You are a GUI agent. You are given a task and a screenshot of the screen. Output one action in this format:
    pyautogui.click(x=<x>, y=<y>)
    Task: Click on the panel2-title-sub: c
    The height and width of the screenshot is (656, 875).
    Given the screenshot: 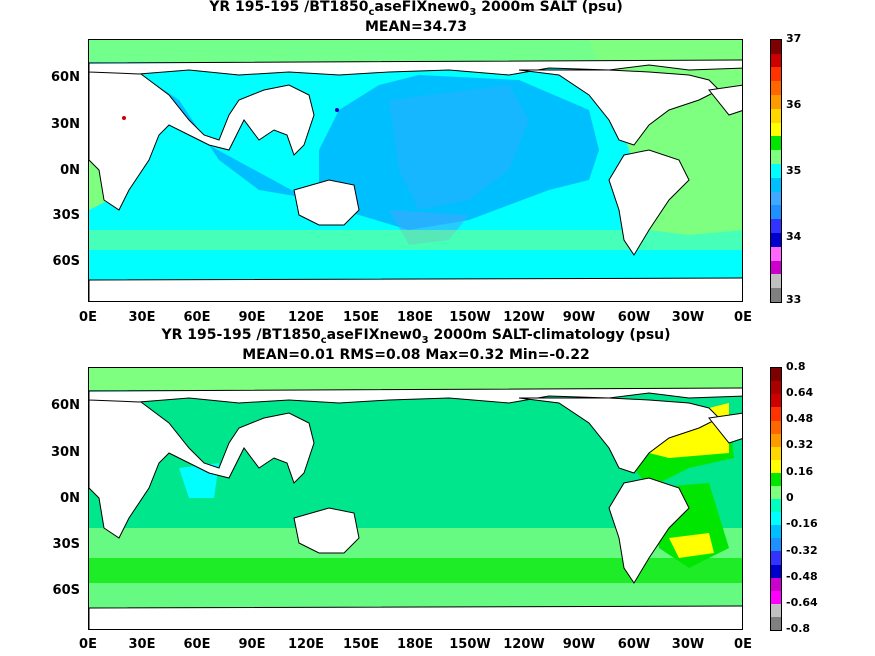 What is the action you would take?
    pyautogui.click(x=323, y=340)
    